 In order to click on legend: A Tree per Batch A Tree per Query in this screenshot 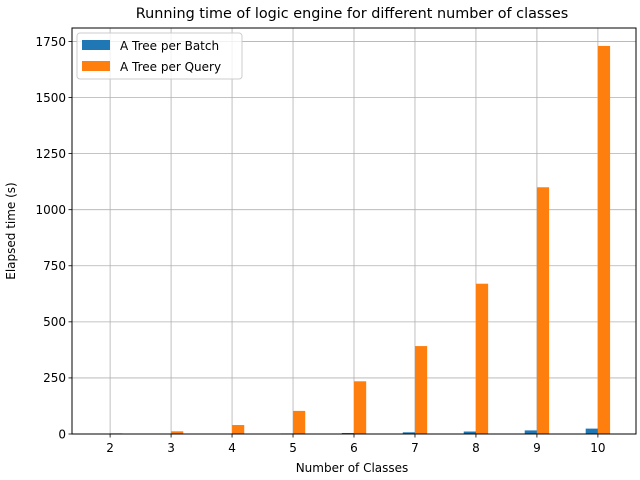, I will do `click(159, 56)`.